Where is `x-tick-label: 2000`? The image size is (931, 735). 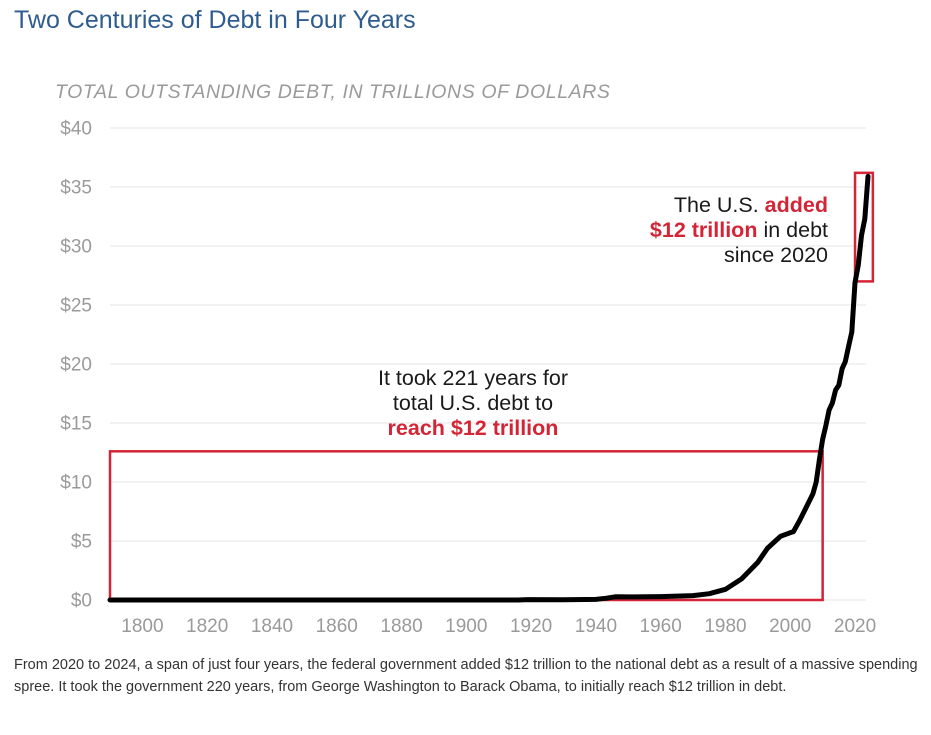 x-tick-label: 2000 is located at coordinates (790, 626).